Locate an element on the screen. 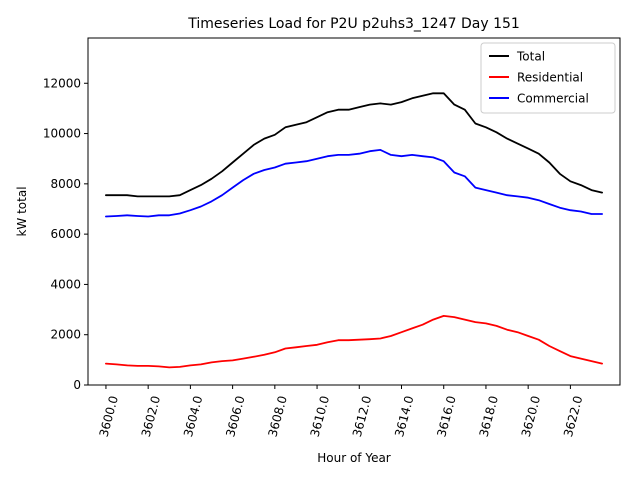  y-axis: 0 2000 4000 6000 8000 10000 12000 is located at coordinates (65, 234).